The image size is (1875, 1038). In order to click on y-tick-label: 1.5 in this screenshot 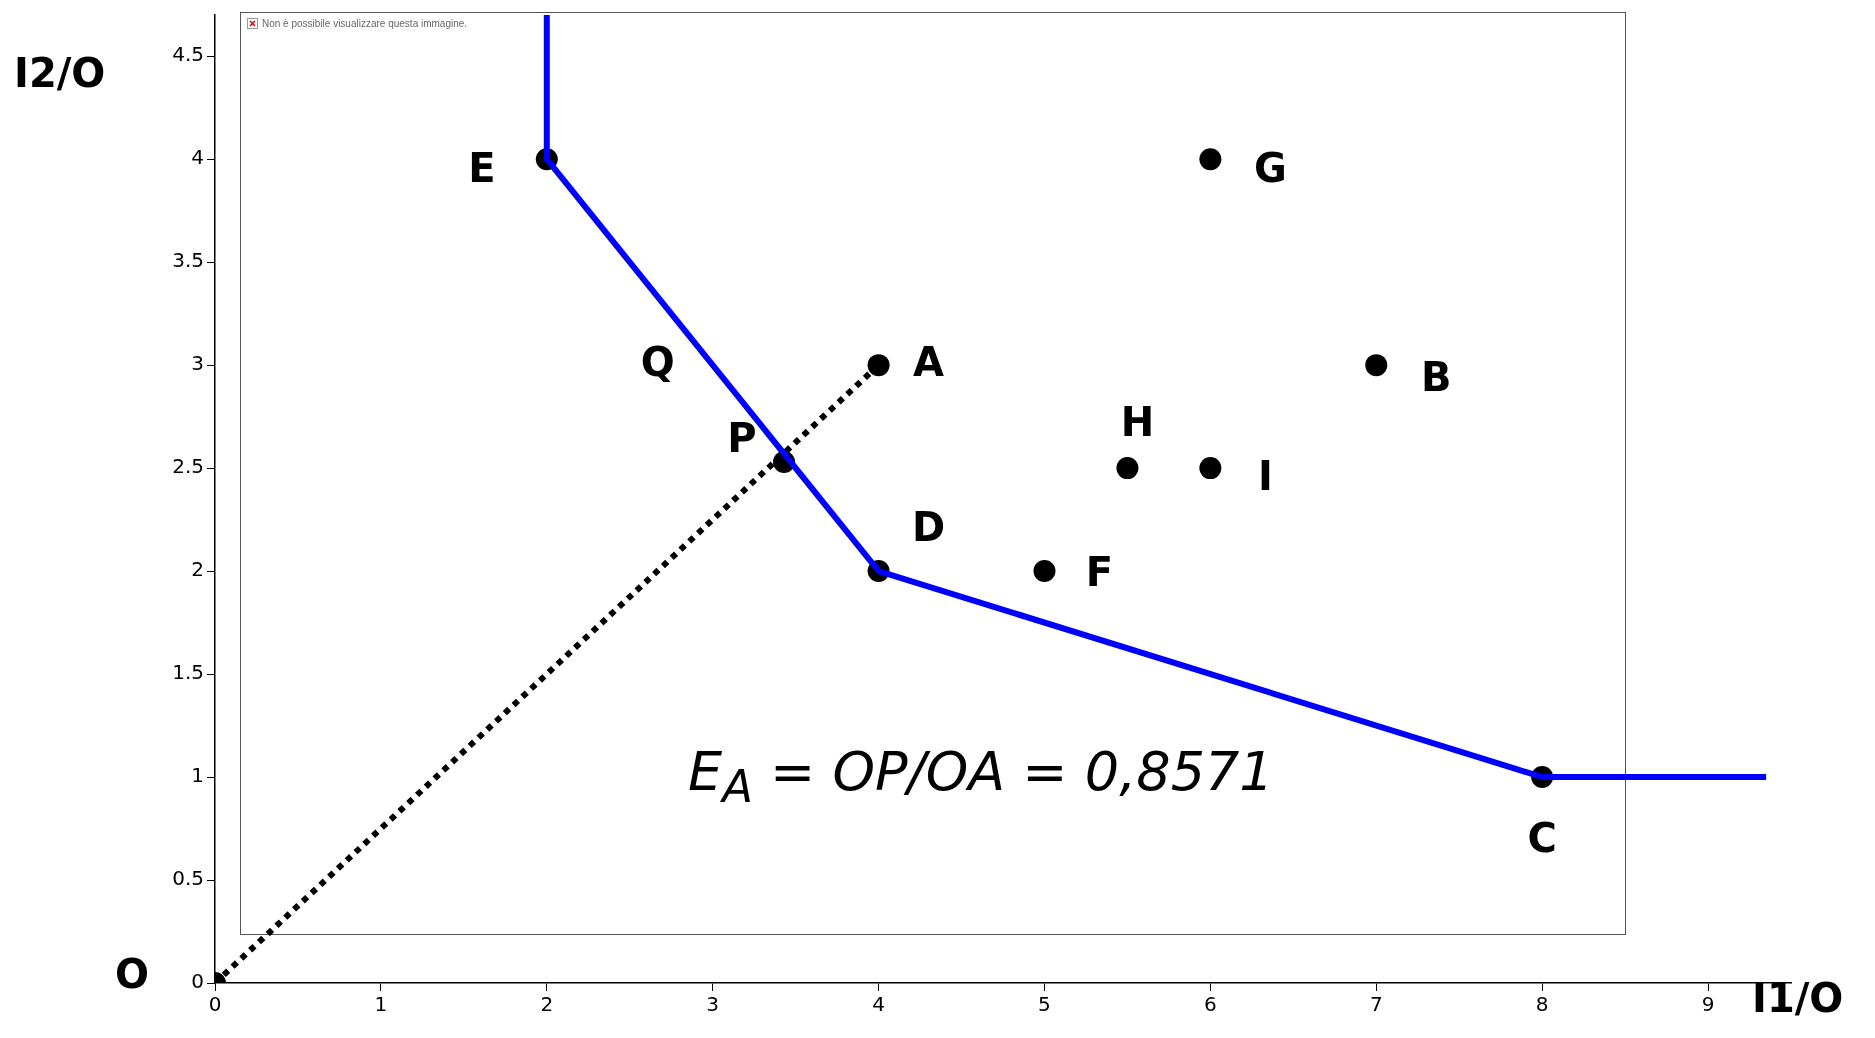, I will do `click(188, 672)`.